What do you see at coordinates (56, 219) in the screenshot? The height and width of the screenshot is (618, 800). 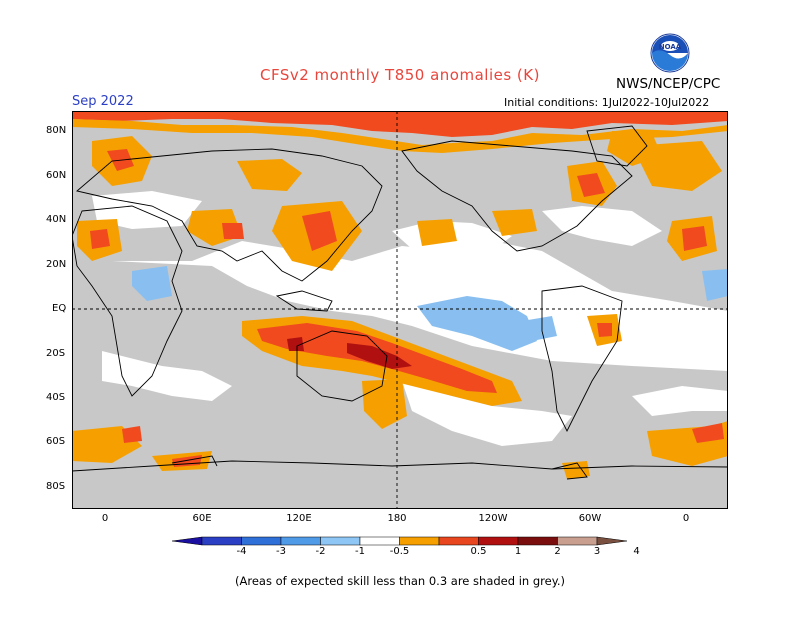 I see `lat-label-40n: 40N` at bounding box center [56, 219].